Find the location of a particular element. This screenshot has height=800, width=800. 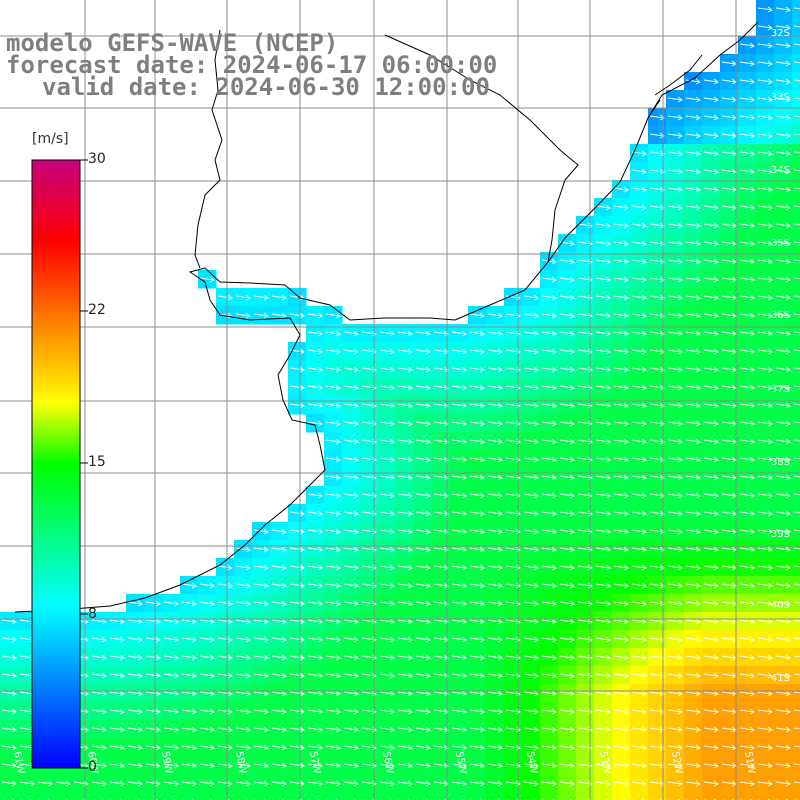

longitude-label: 57W is located at coordinates (314, 763).